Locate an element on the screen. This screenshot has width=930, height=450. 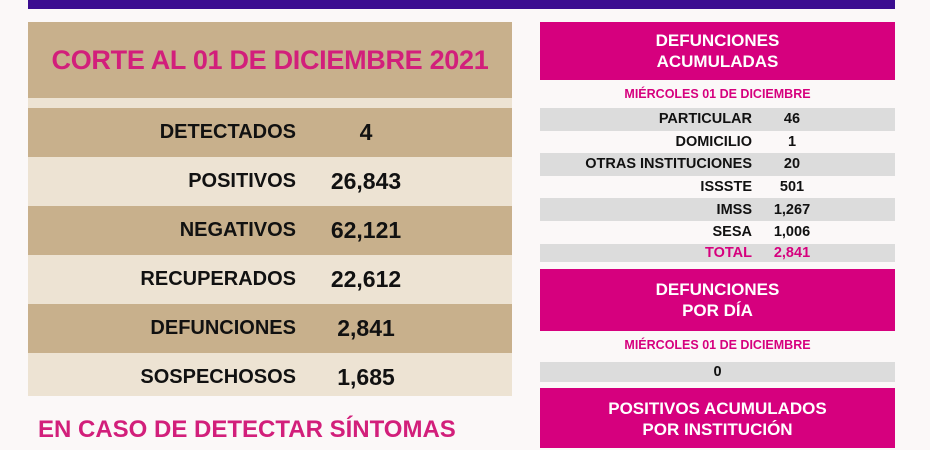
row-recuperados: RECUPERADOS 22,612 is located at coordinates (271, 279).